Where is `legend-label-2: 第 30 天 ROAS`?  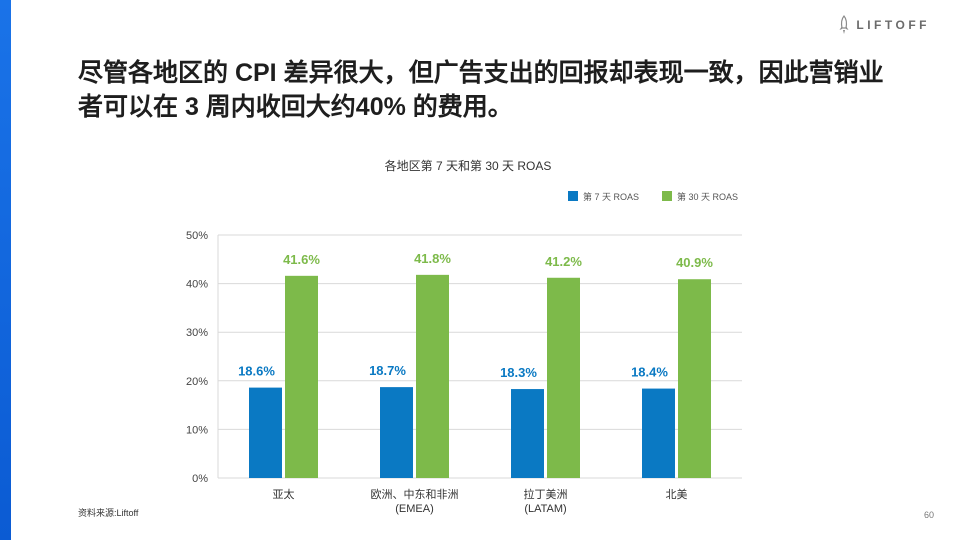
legend-label-2: 第 30 天 ROAS is located at coordinates (707, 196).